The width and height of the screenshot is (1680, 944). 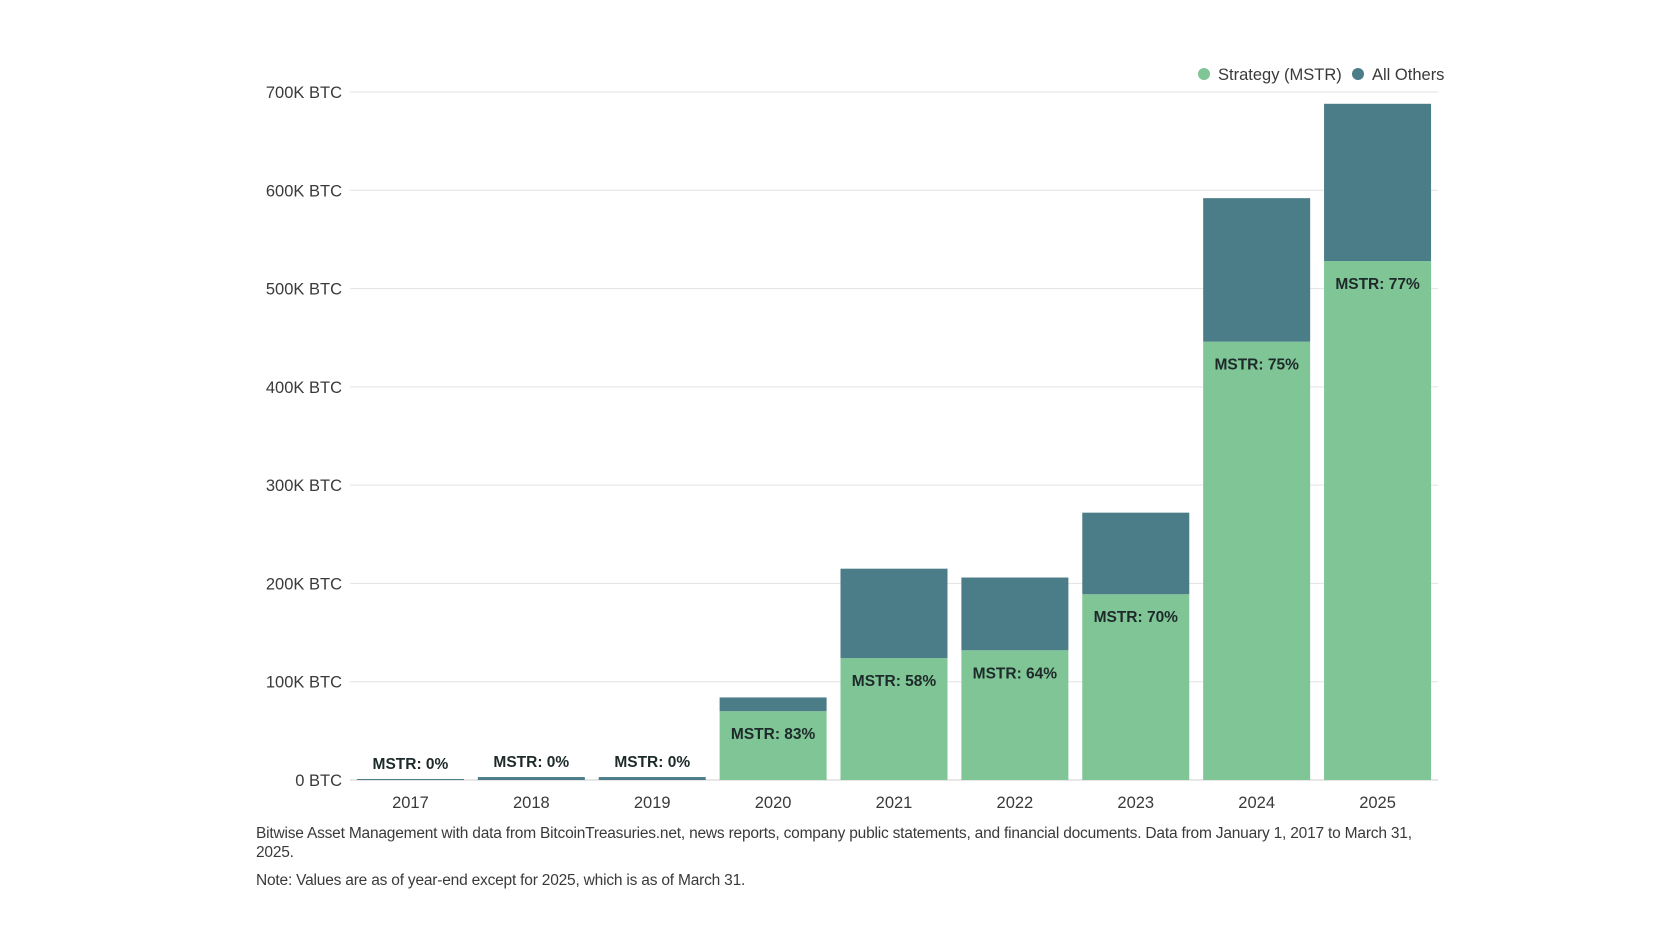 What do you see at coordinates (894, 681) in the screenshot?
I see `bar-value-label: MSTR: 58%` at bounding box center [894, 681].